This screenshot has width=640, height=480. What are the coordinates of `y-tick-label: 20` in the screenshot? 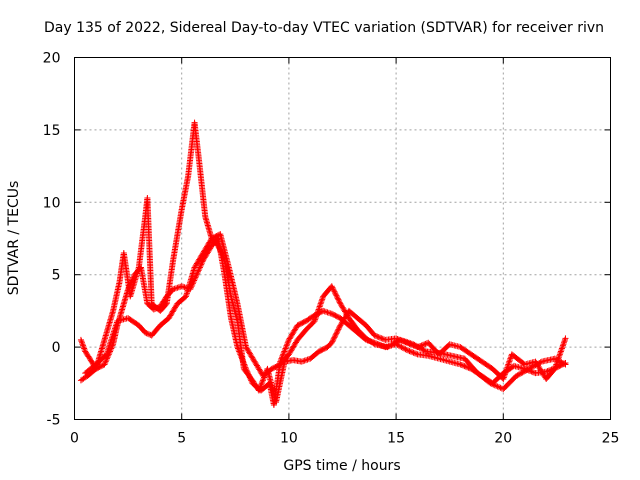 It's located at (52, 59).